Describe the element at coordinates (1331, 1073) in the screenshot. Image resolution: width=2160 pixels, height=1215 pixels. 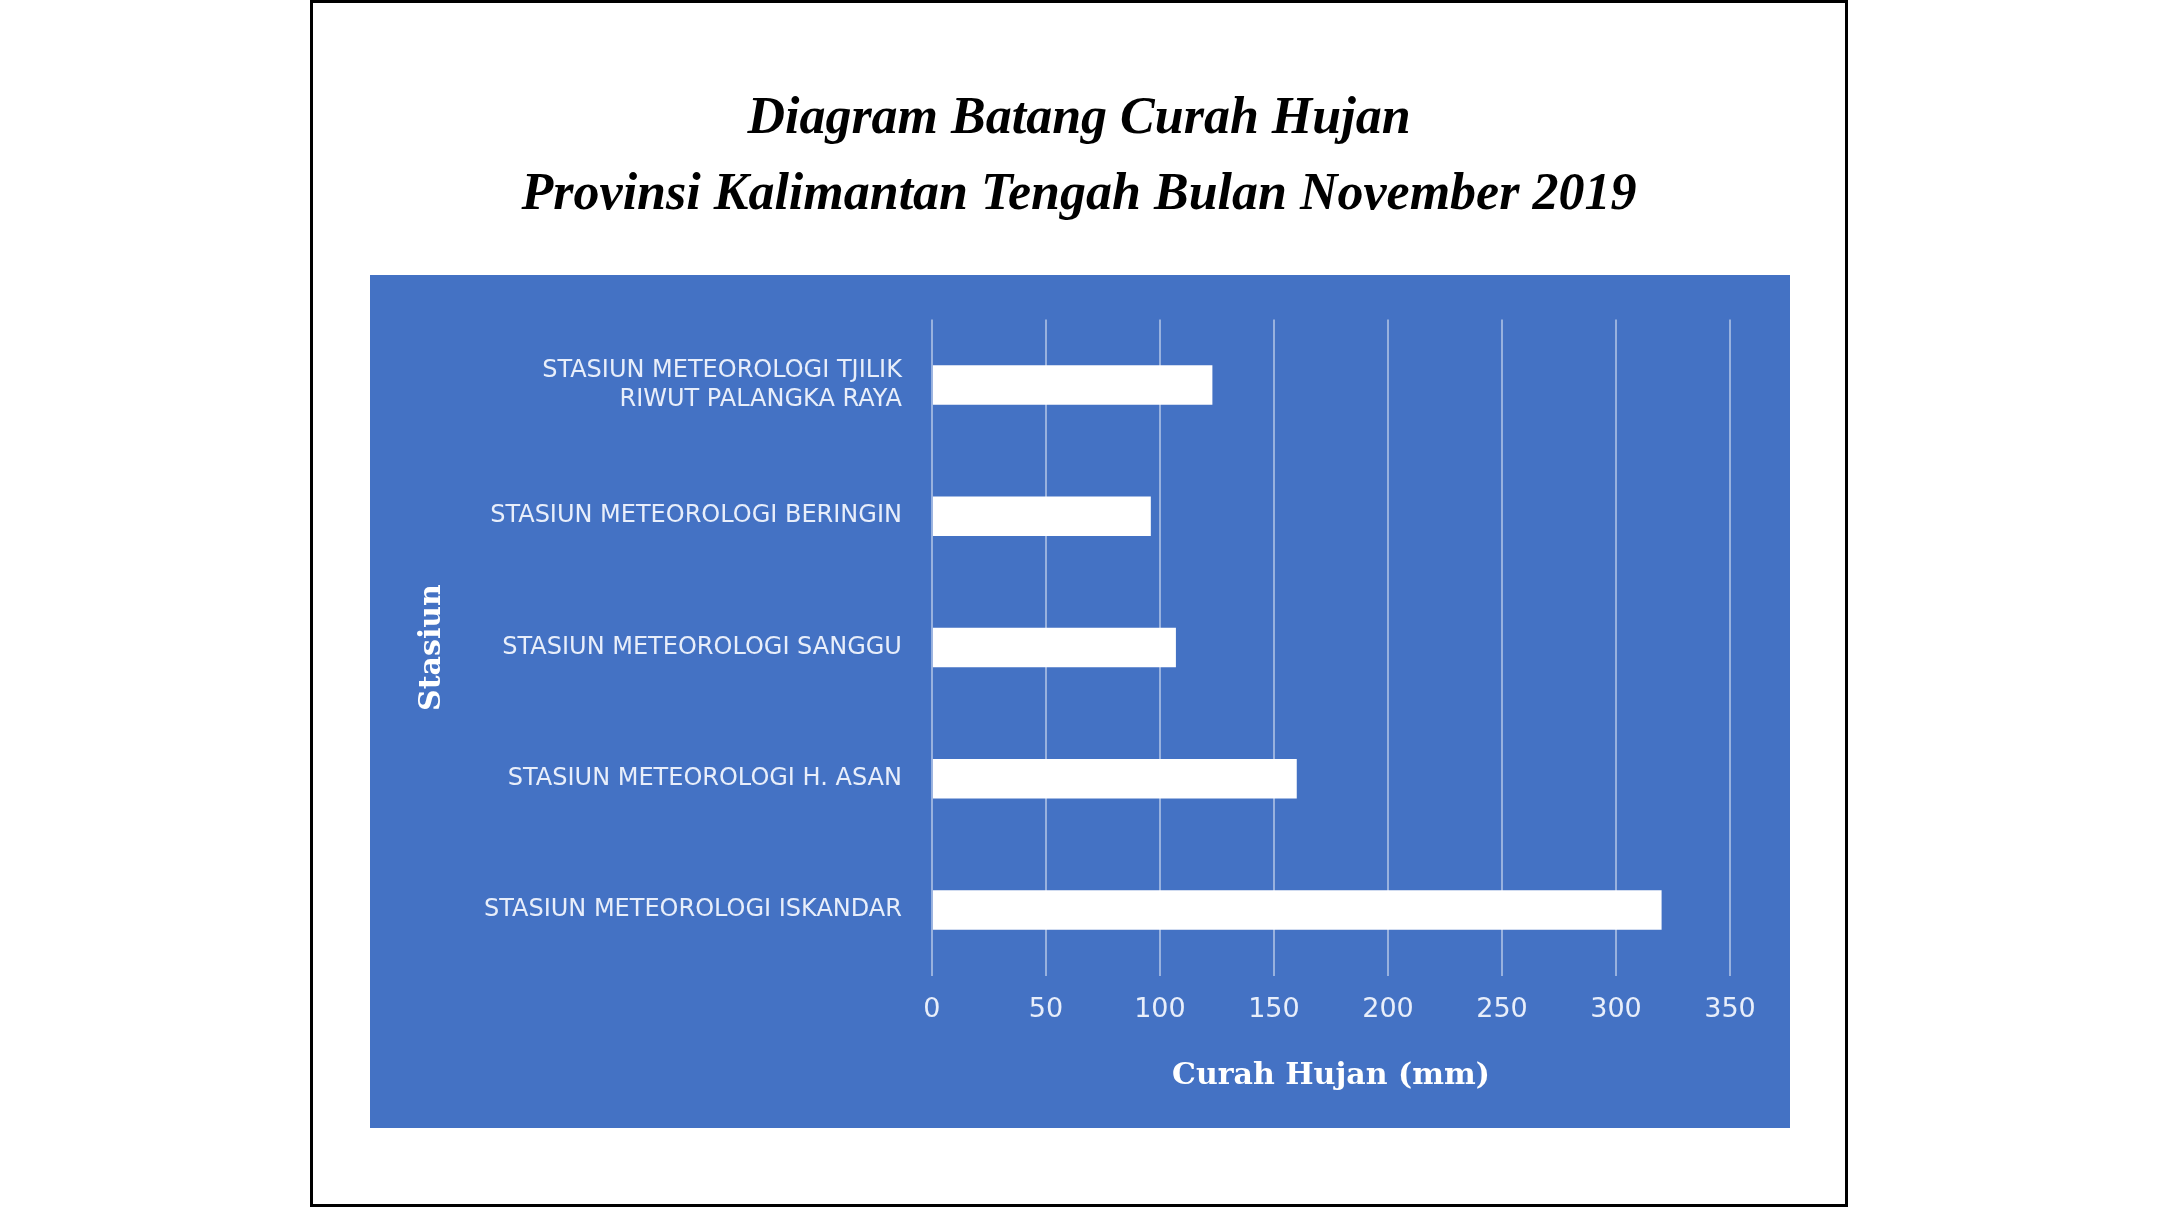
I see `x-axis-title: Curah Hujan (mm)` at that location.